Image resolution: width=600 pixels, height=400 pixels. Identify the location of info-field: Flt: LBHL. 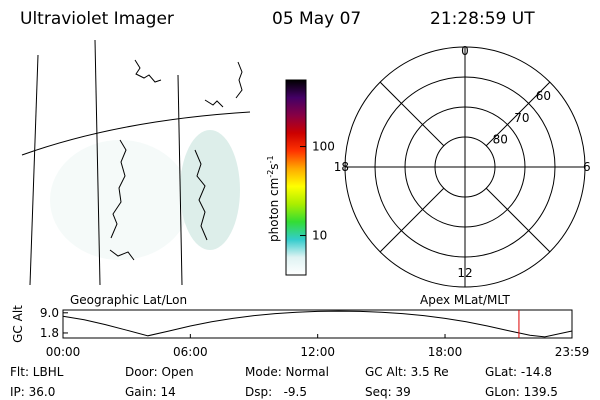
(37, 372).